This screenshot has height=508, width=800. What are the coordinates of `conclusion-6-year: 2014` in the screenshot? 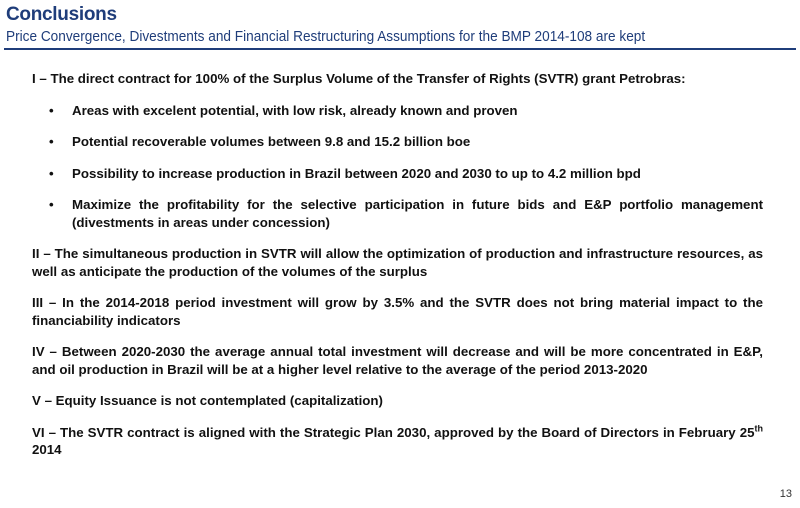 It's located at (47, 449).